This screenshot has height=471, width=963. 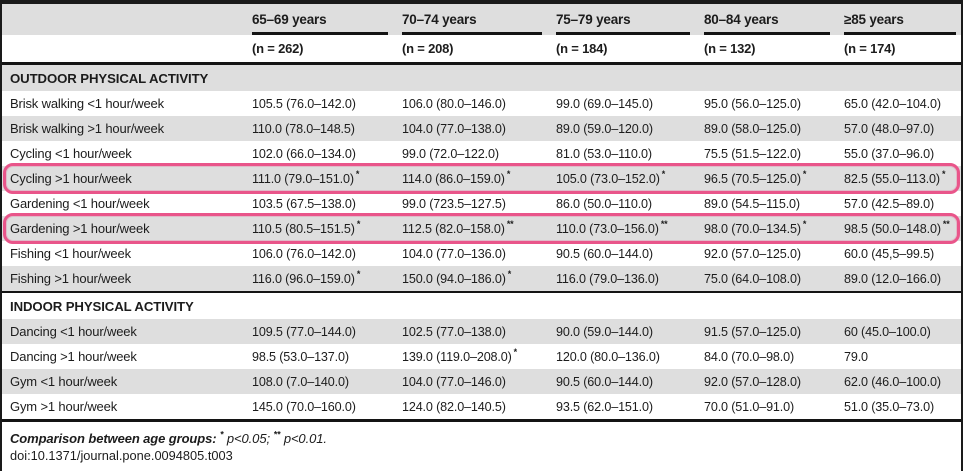 I want to click on value-cell: 55.0 (37.0–96.0), so click(x=889, y=153).